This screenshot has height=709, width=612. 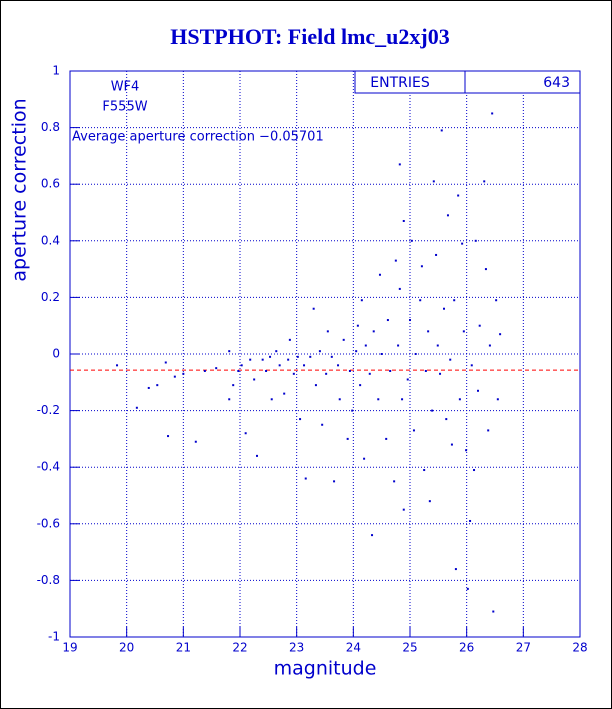 What do you see at coordinates (309, 36) in the screenshot?
I see `chart-title: HSTPHOT: Field lmc_u2xj03` at bounding box center [309, 36].